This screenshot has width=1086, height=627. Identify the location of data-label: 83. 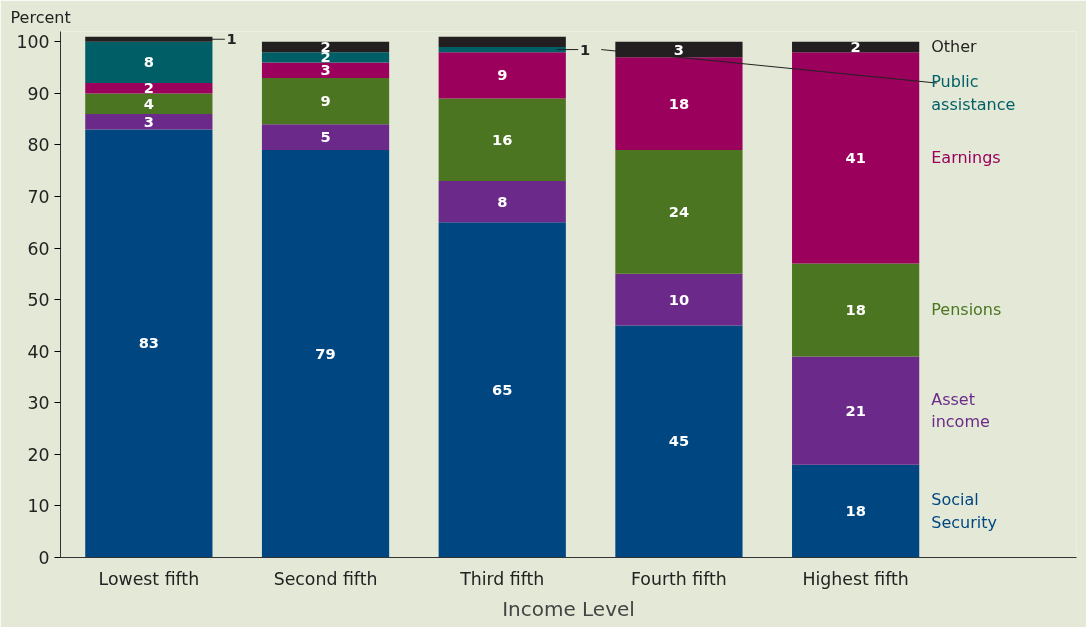
(149, 343).